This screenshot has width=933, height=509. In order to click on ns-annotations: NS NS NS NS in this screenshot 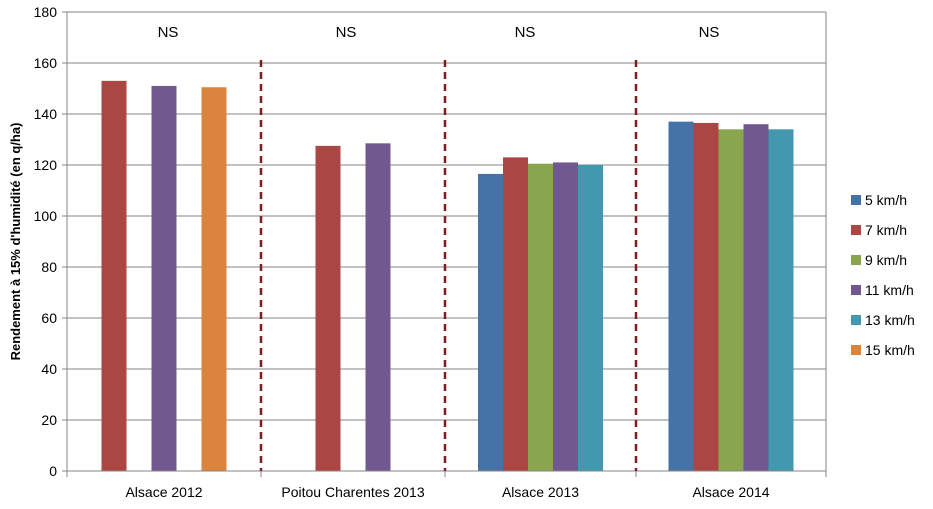, I will do `click(439, 32)`.